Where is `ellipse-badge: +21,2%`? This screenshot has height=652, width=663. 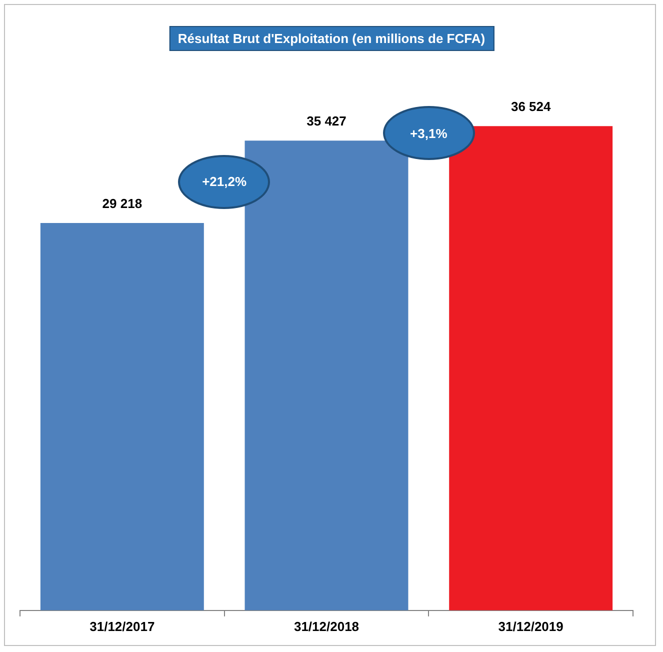 ellipse-badge: +21,2% is located at coordinates (224, 181).